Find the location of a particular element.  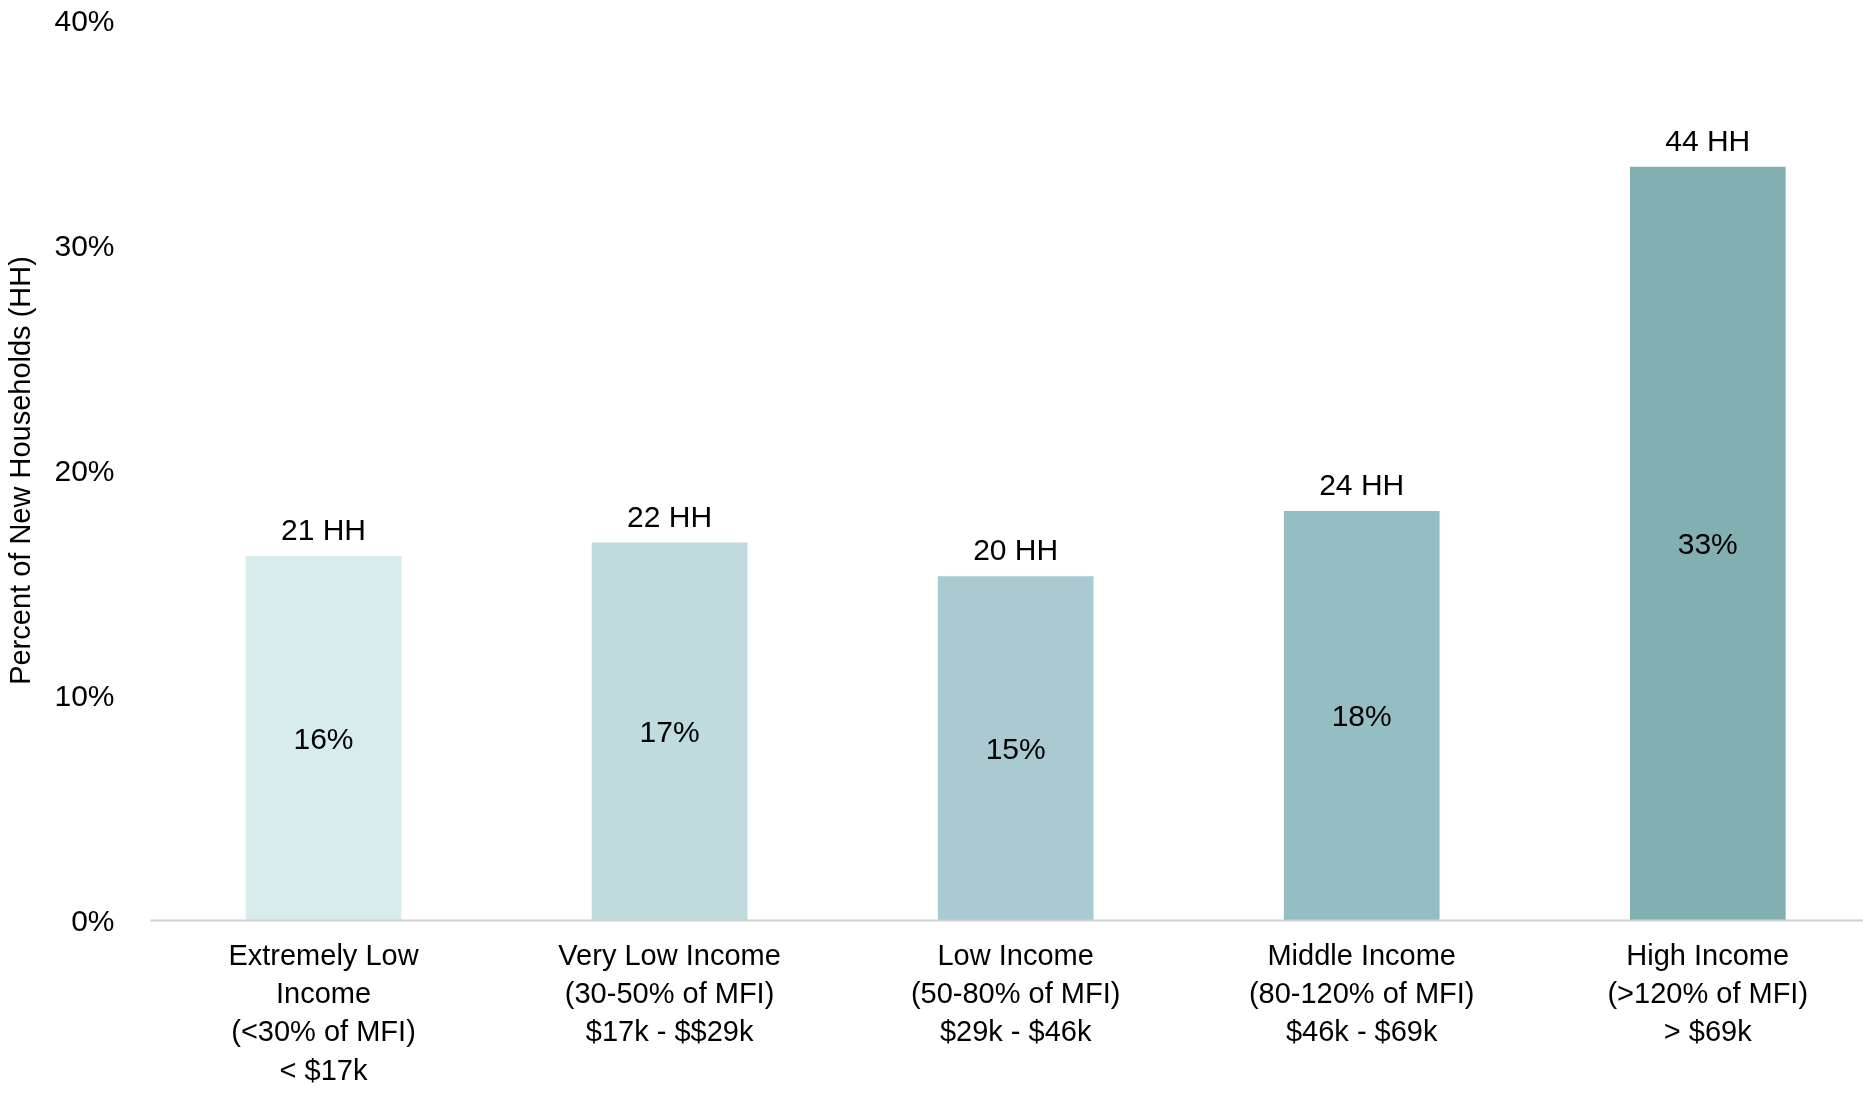

y-tick-label: 0% is located at coordinates (93, 920).